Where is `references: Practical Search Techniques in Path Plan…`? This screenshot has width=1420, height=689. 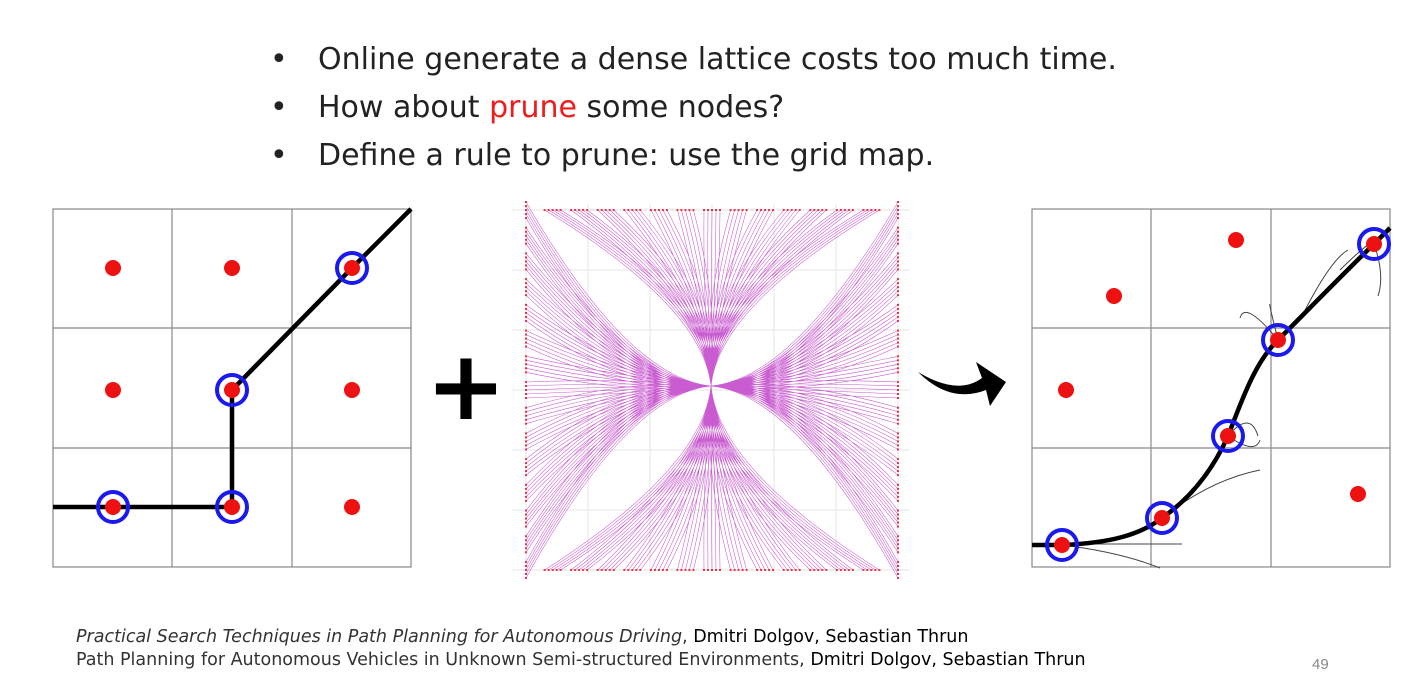
references: Practical Search Techniques in Path Plan… is located at coordinates (581, 649).